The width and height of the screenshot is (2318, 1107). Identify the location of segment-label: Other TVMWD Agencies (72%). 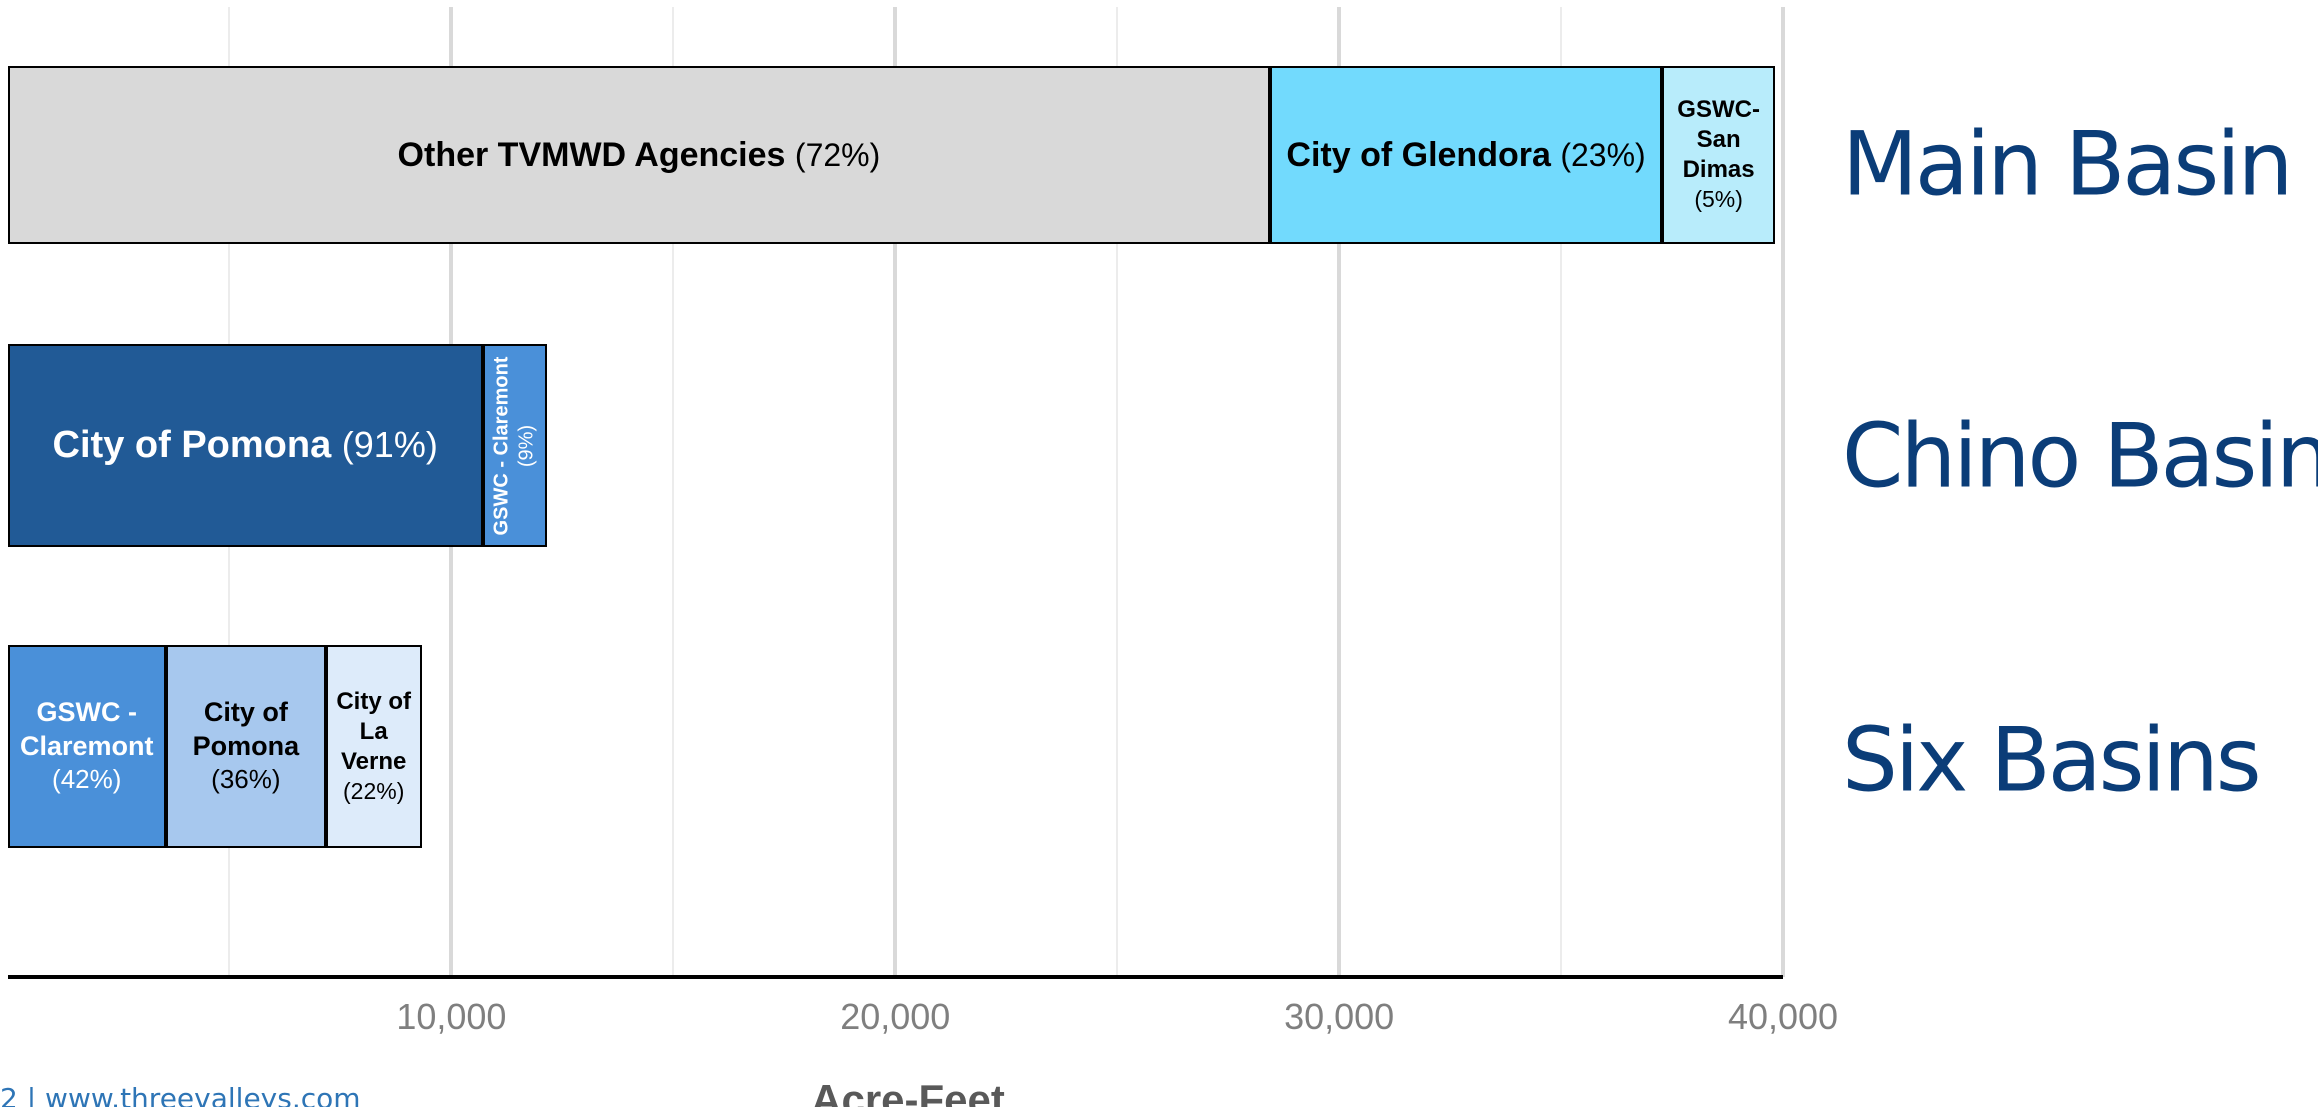
(639, 155).